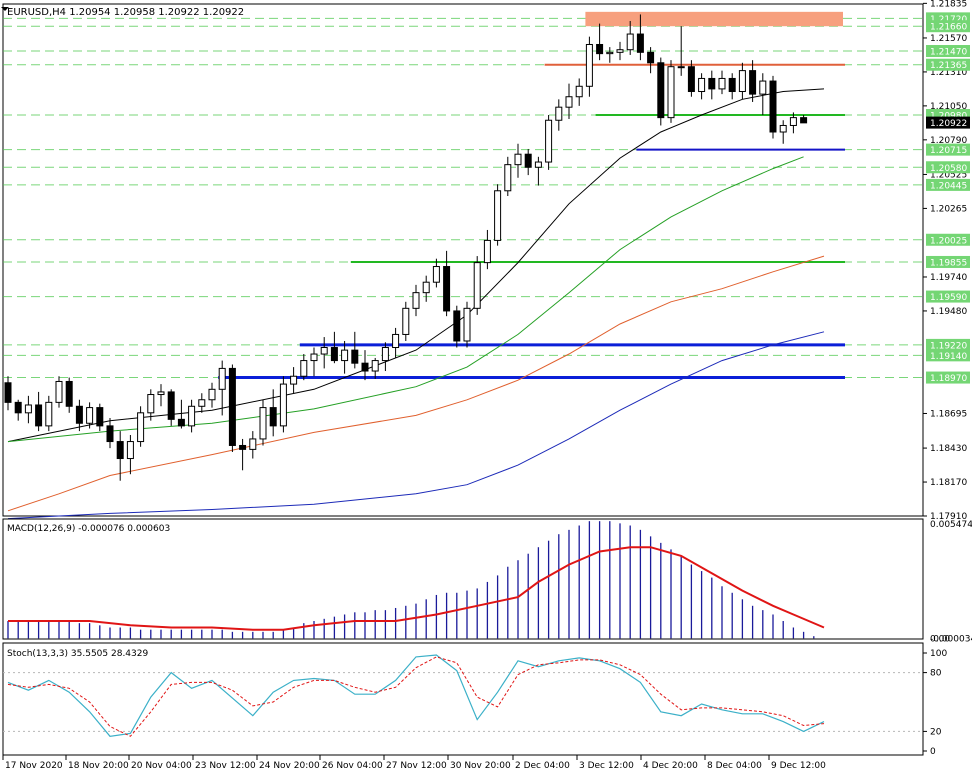 This screenshot has width=972, height=776. Describe the element at coordinates (416, 695) in the screenshot. I see `stochastic-main-line` at that location.